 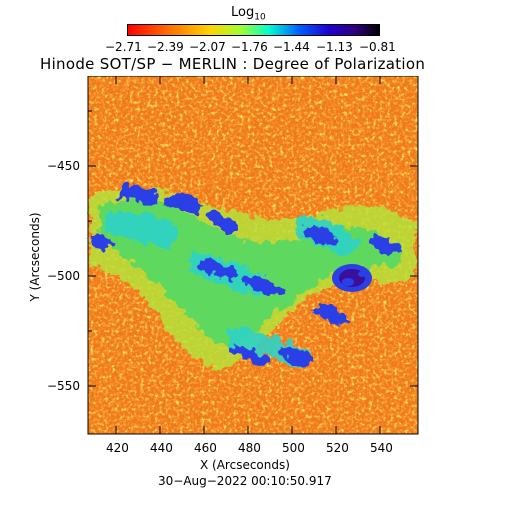 What do you see at coordinates (334, 47) in the screenshot?
I see `colorbar-tick: −1.13` at bounding box center [334, 47].